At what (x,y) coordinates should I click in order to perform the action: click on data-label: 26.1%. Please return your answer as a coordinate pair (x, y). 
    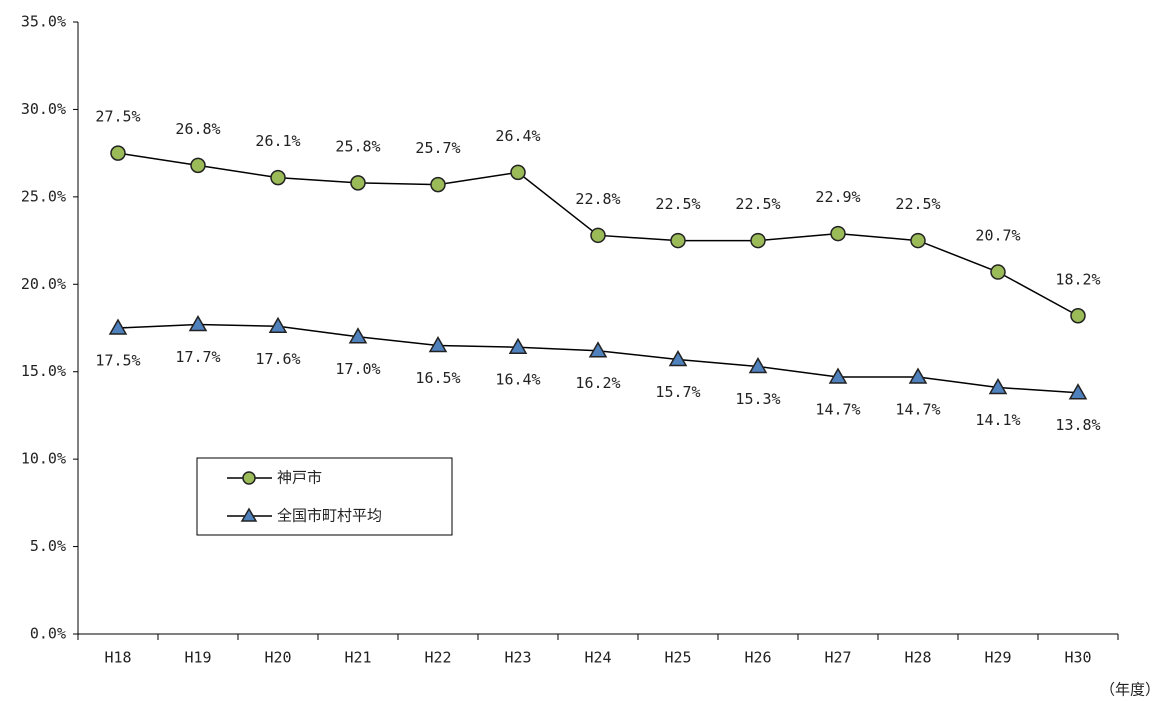
    Looking at the image, I should click on (277, 141).